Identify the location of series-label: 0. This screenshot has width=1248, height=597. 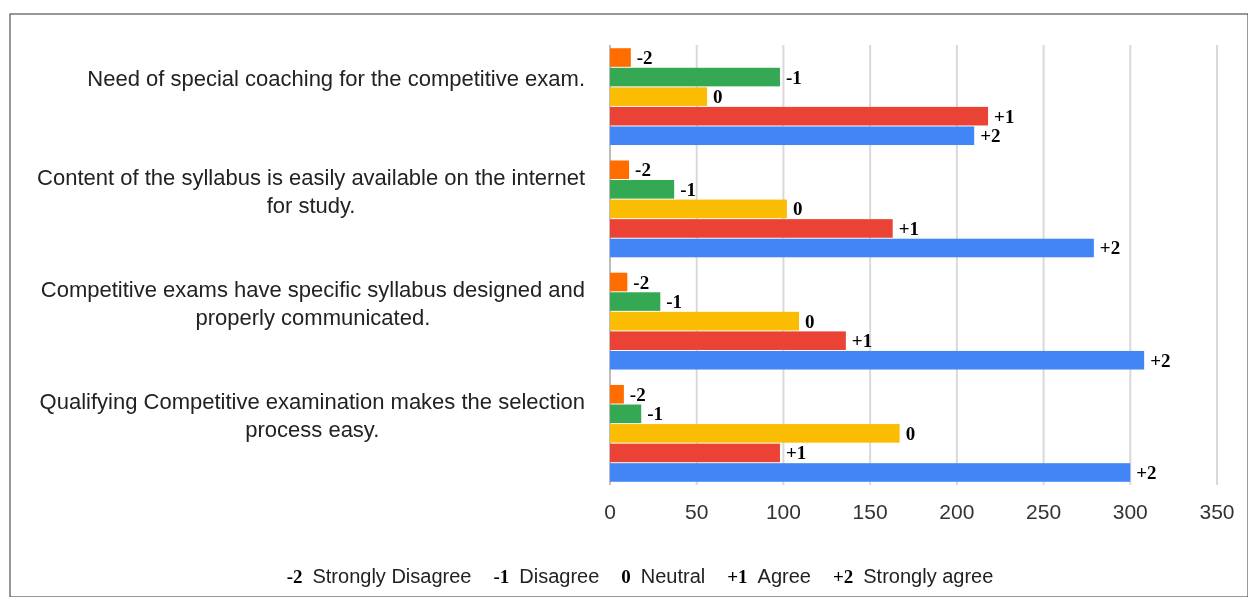
(718, 97).